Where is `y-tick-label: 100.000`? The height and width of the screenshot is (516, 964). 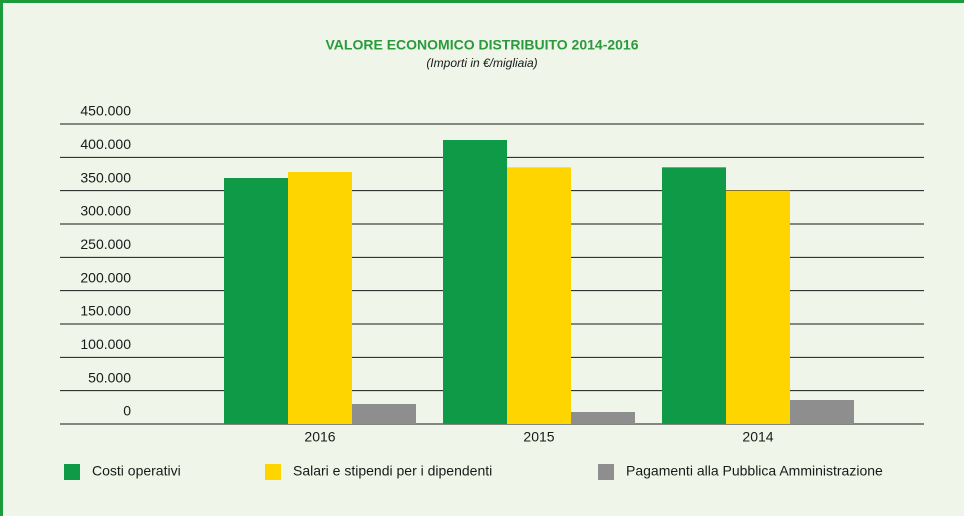 y-tick-label: 100.000 is located at coordinates (105, 344).